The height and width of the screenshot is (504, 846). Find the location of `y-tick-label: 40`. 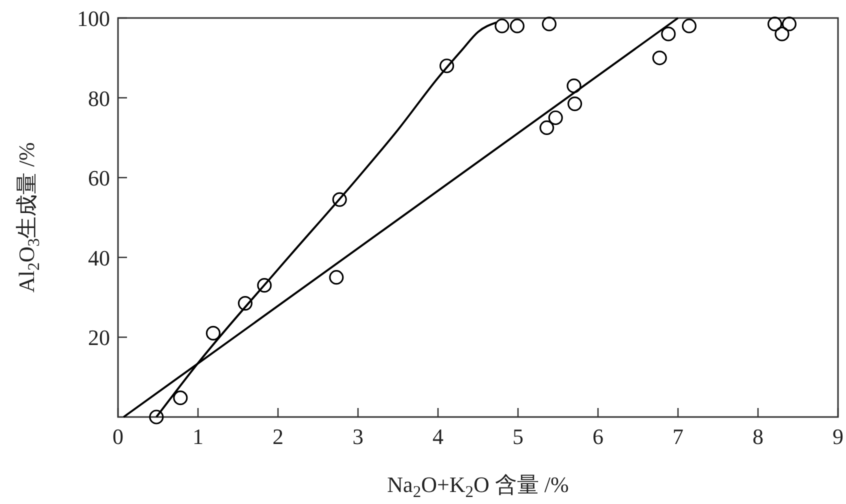

y-tick-label: 40 is located at coordinates (99, 257).